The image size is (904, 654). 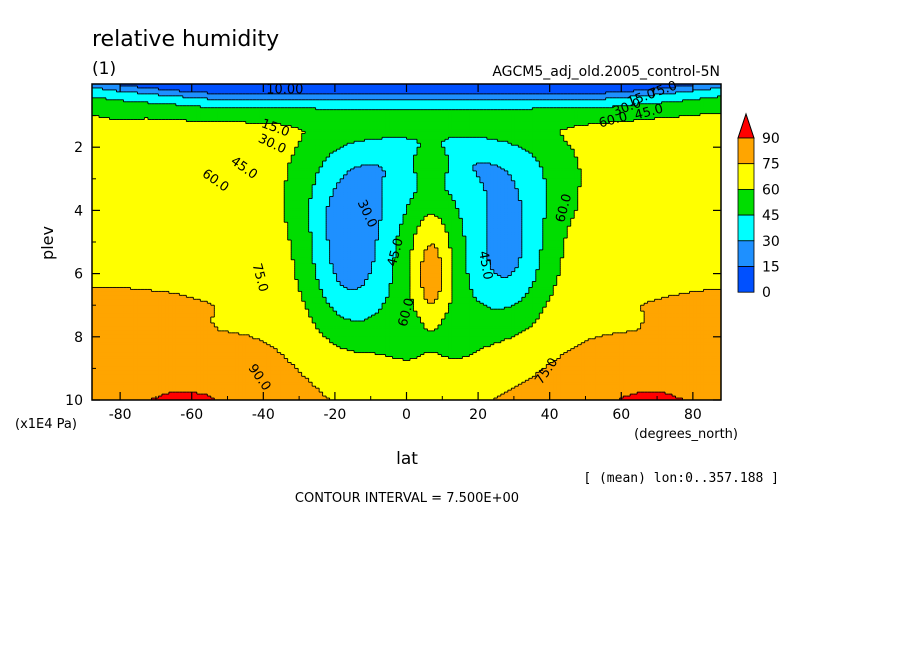 What do you see at coordinates (104, 69) in the screenshot?
I see `chart-subtitle: (1)` at bounding box center [104, 69].